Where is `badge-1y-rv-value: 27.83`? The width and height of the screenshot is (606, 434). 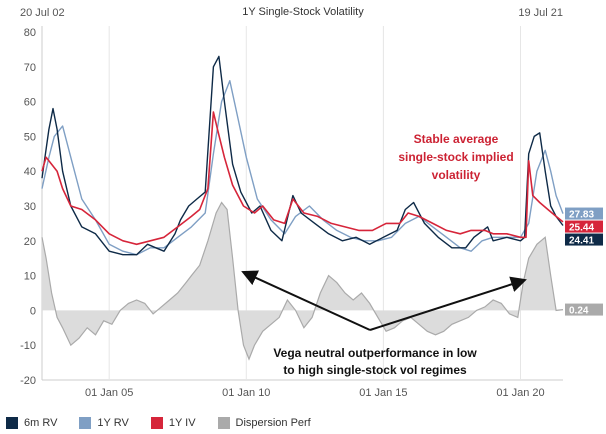
badge-1y-rv-value: 27.83 is located at coordinates (581, 215).